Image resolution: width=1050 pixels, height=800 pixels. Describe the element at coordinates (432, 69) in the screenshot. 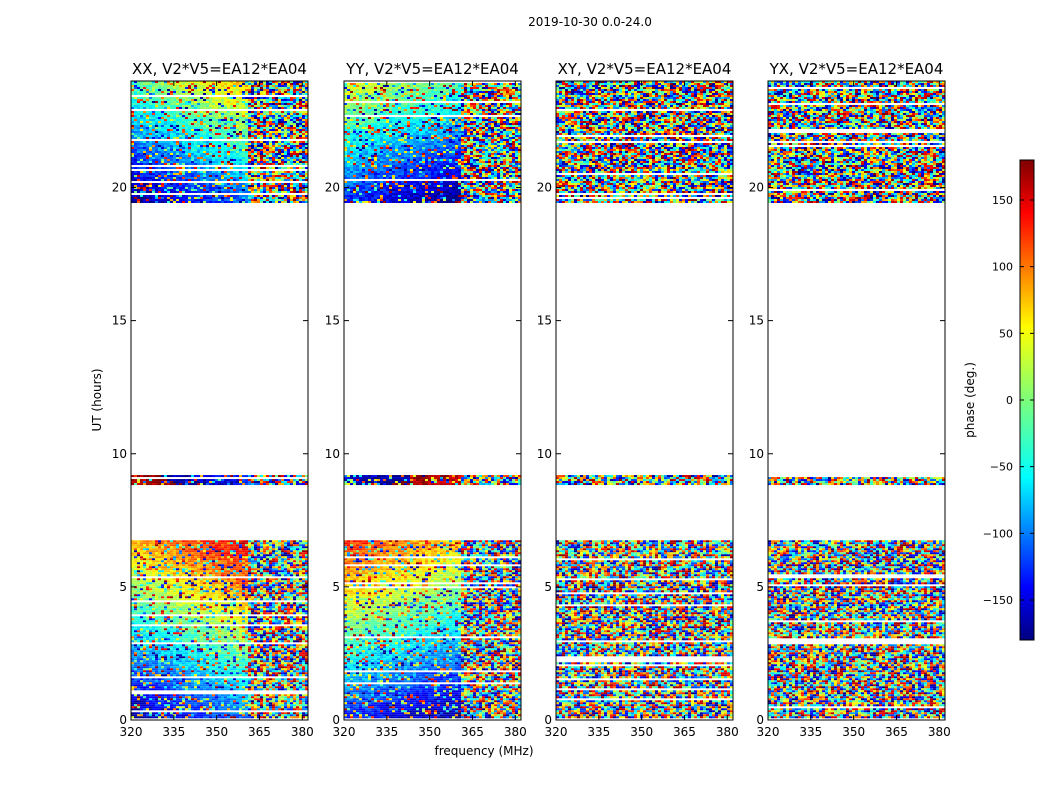

I see `panel-title: YY, V2*V5=EA12*EA04` at that location.